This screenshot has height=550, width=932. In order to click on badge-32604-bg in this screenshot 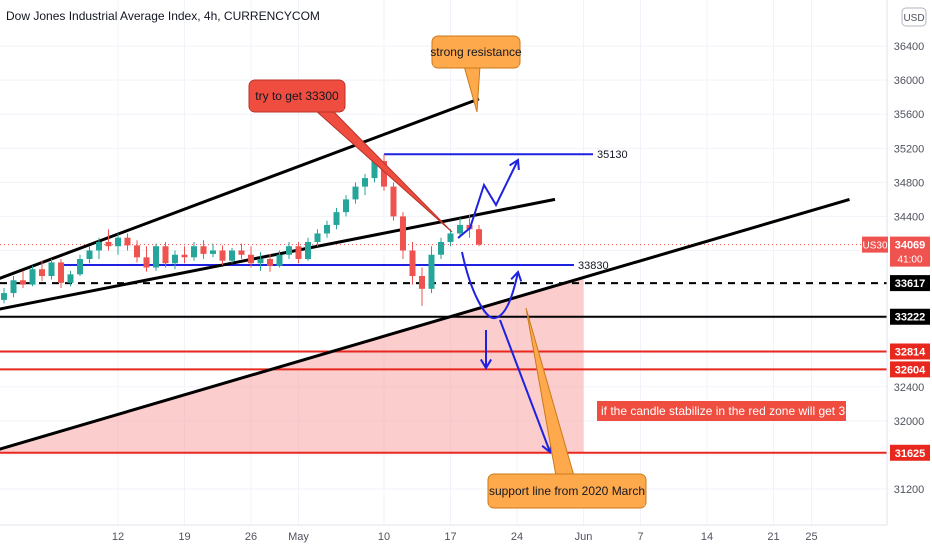, I will do `click(910, 369)`.